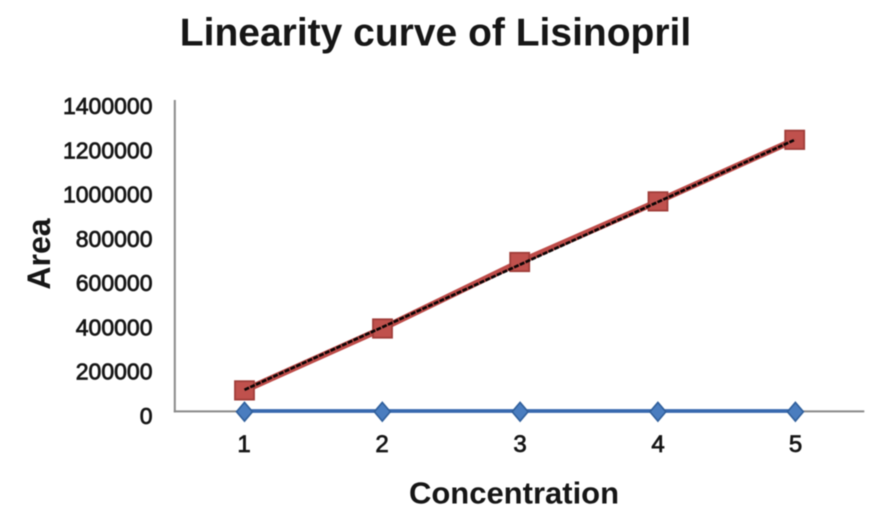 The height and width of the screenshot is (525, 880). Describe the element at coordinates (108, 106) in the screenshot. I see `svg-text: 1400000` at that location.